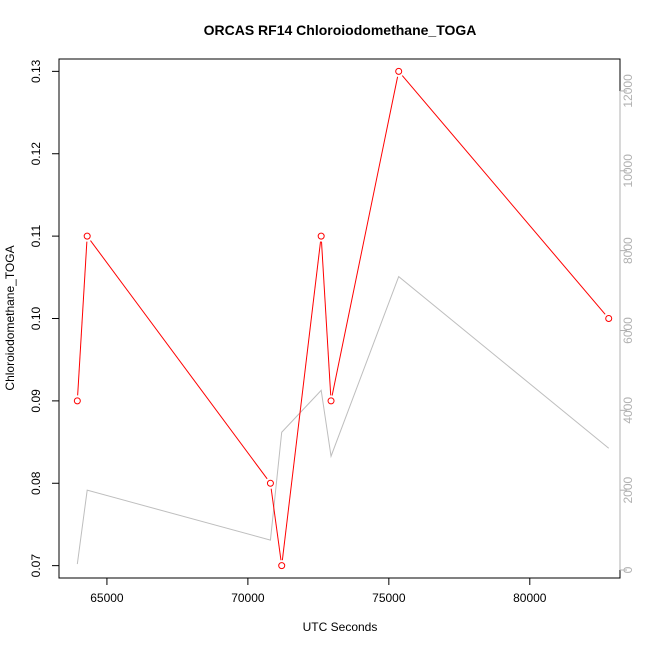 Image resolution: width=650 pixels, height=650 pixels. What do you see at coordinates (340, 30) in the screenshot?
I see `chart-title: ORCAS RF14 Chloroiodomethane_TOGA` at bounding box center [340, 30].